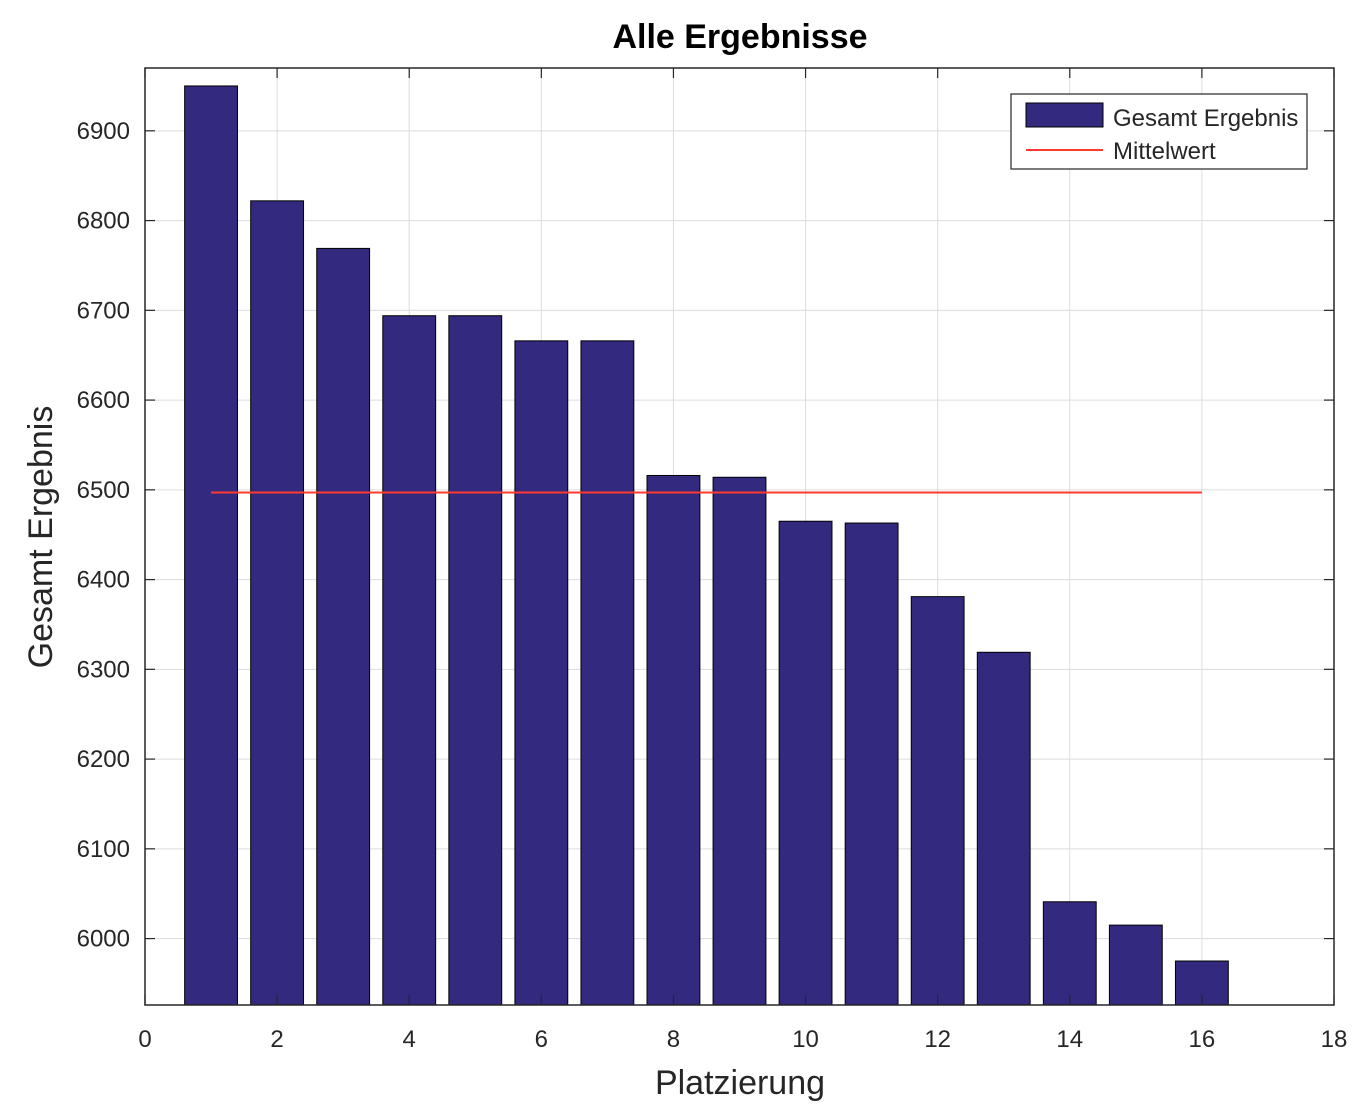  Describe the element at coordinates (103, 131) in the screenshot. I see `y-tick-label: 6900` at that location.